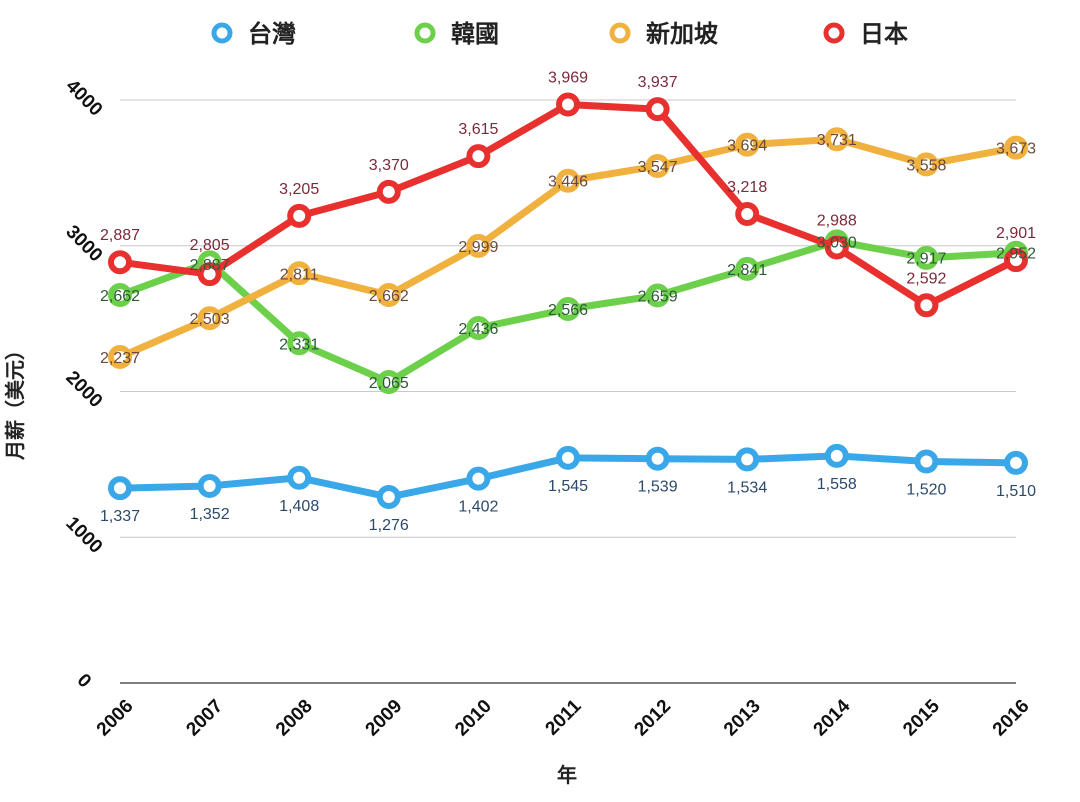  I want to click on data-label: 3,615, so click(478, 129).